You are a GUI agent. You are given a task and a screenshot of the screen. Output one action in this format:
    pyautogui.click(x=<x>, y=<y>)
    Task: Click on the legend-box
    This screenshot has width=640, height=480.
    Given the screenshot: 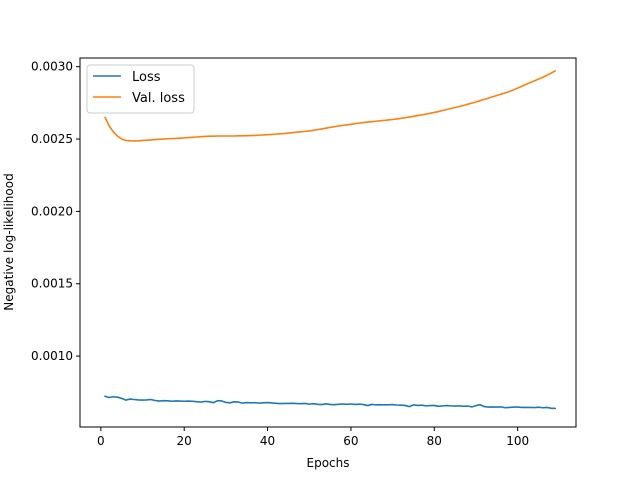 What is the action you would take?
    pyautogui.click(x=140, y=89)
    